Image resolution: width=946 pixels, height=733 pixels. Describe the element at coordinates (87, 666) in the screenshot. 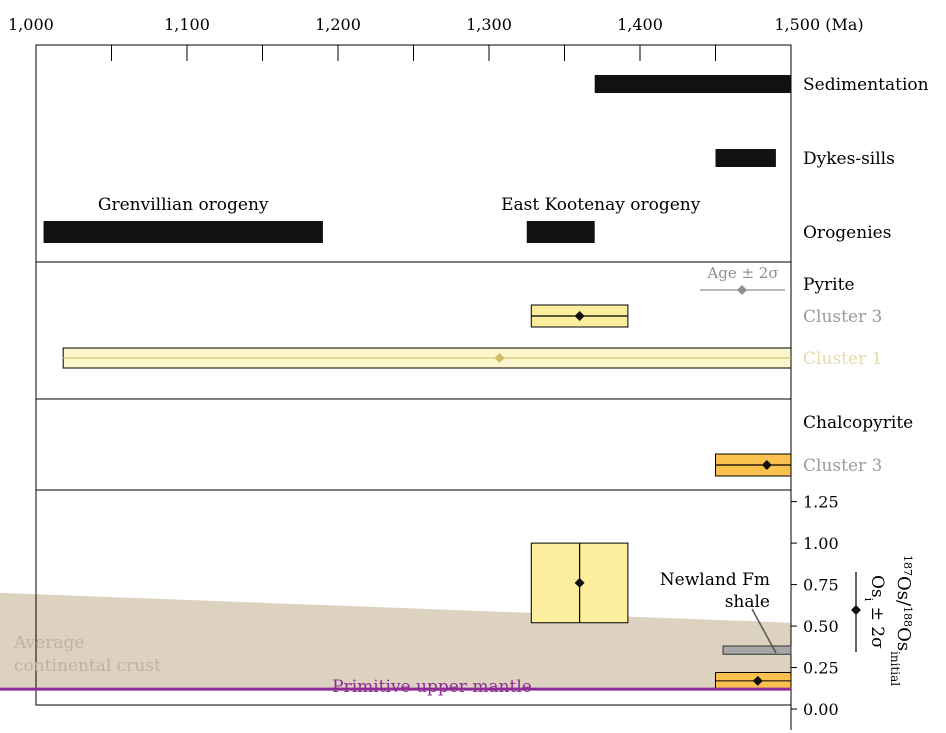

I see `crust-label-line2: continental crust` at that location.